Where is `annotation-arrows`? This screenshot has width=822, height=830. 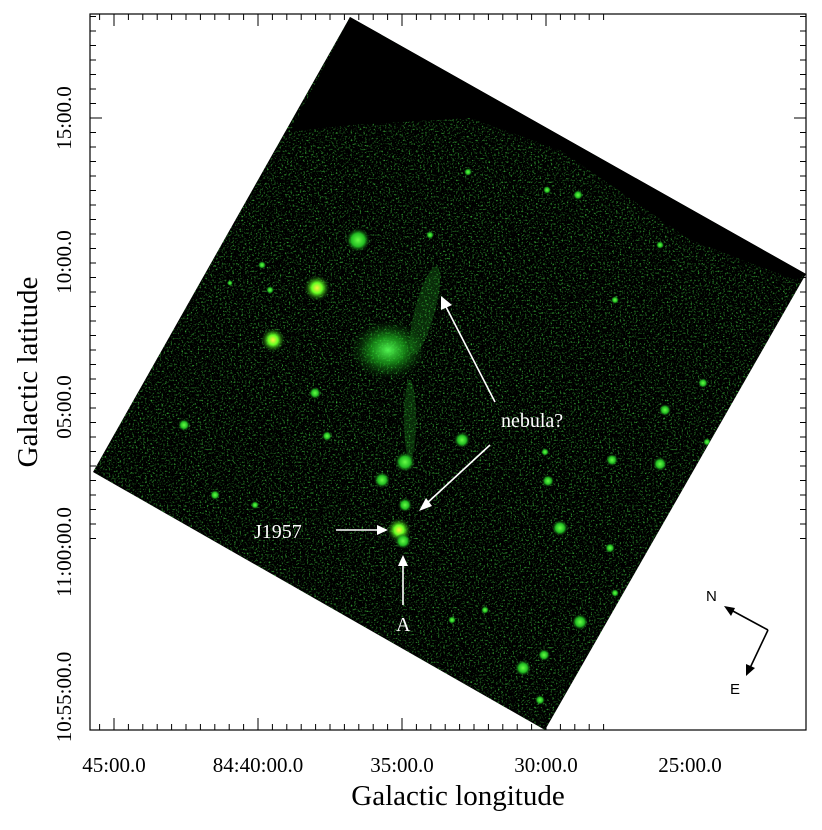
annotation-arrows is located at coordinates (416, 450).